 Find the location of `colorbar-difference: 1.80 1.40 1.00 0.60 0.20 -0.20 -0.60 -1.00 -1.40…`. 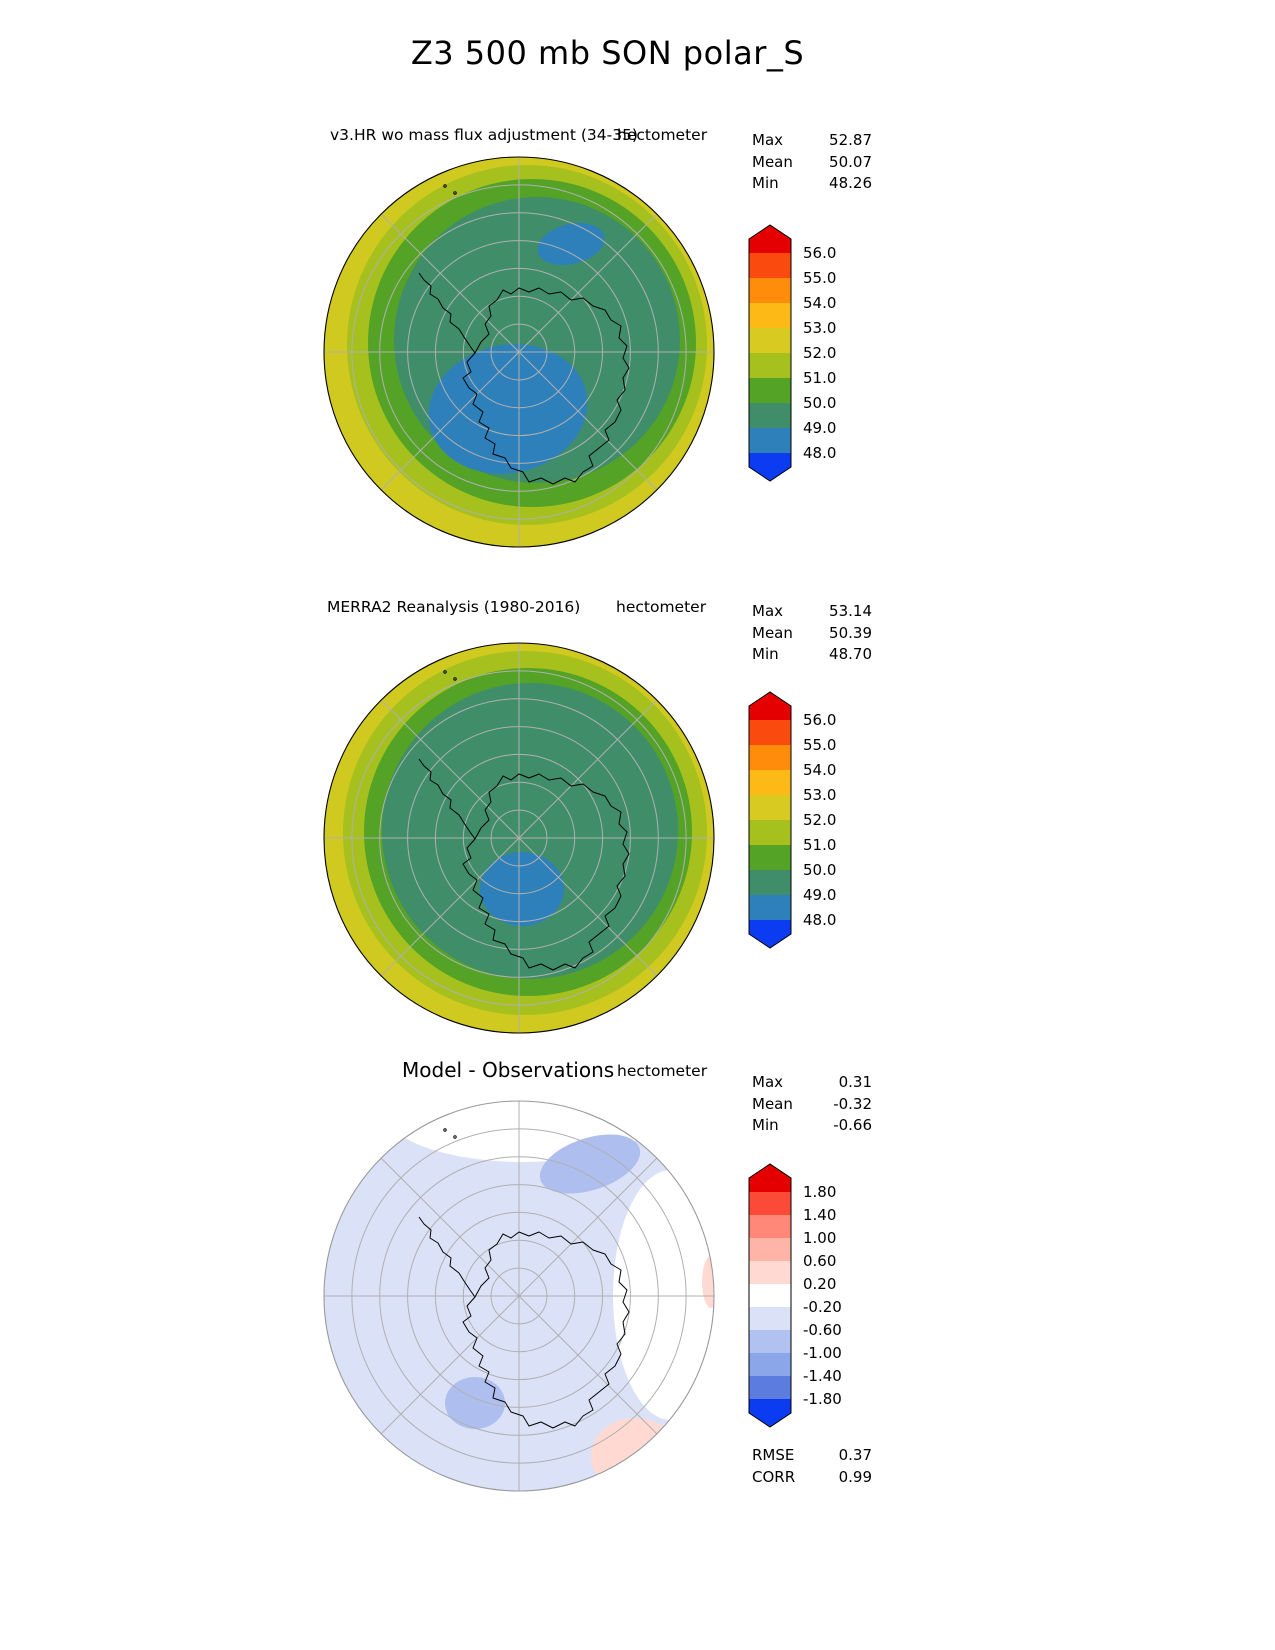

colorbar-difference: 1.80 1.40 1.00 0.60 0.20 -0.20 -0.60 -1.00 -1.40… is located at coordinates (795, 1295).